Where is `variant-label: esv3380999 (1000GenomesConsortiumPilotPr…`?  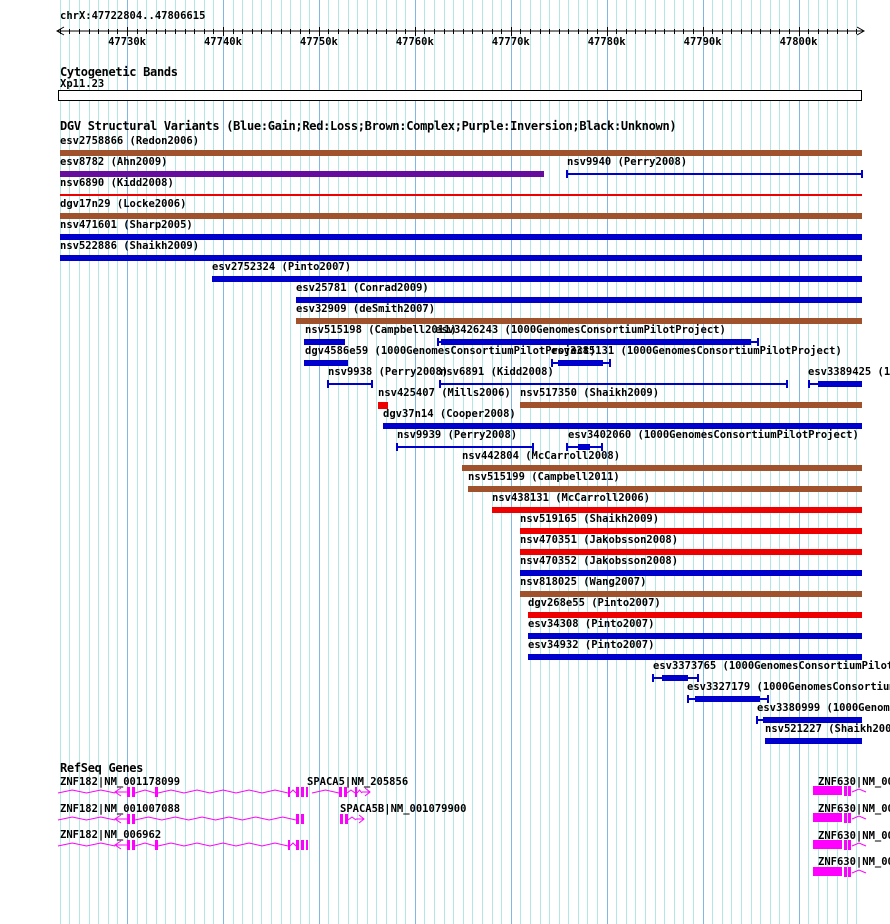
variant-label: esv3380999 (1000GenomesConsortiumPilotPr… is located at coordinates (823, 708).